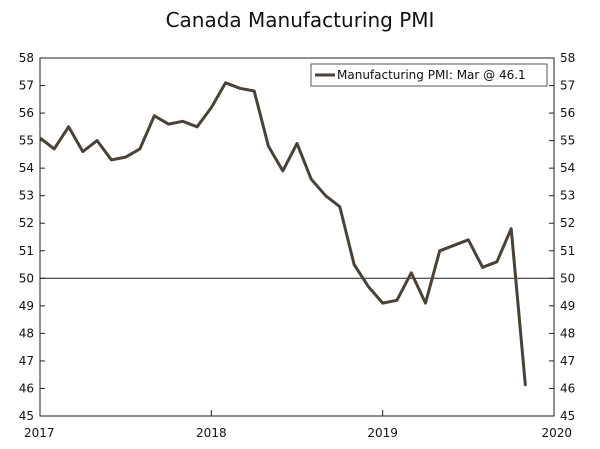  Describe the element at coordinates (26, 223) in the screenshot. I see `y-tick-label-left: 52` at that location.